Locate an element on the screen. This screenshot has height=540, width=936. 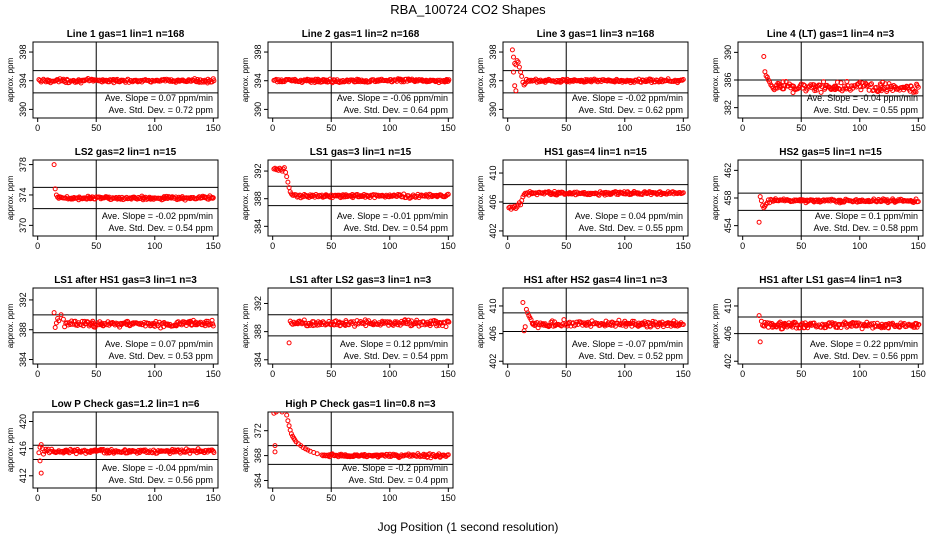
std-dev-stat: Ave. Std. Dev. = 0.58 ppm is located at coordinates (866, 228).